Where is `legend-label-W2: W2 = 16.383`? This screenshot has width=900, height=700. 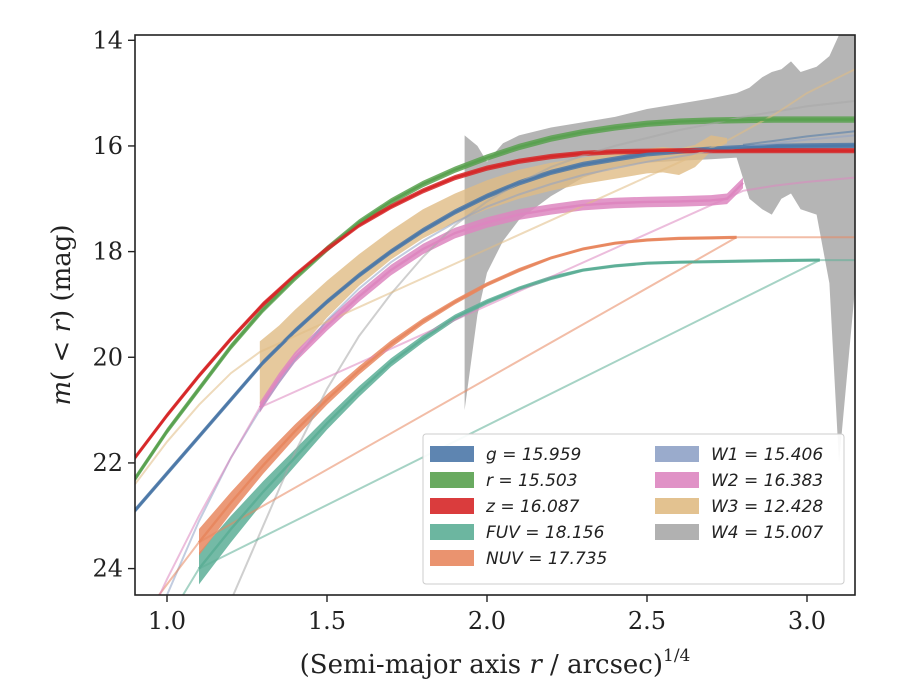 legend-label-W2: W2 = 16.383 is located at coordinates (767, 481).